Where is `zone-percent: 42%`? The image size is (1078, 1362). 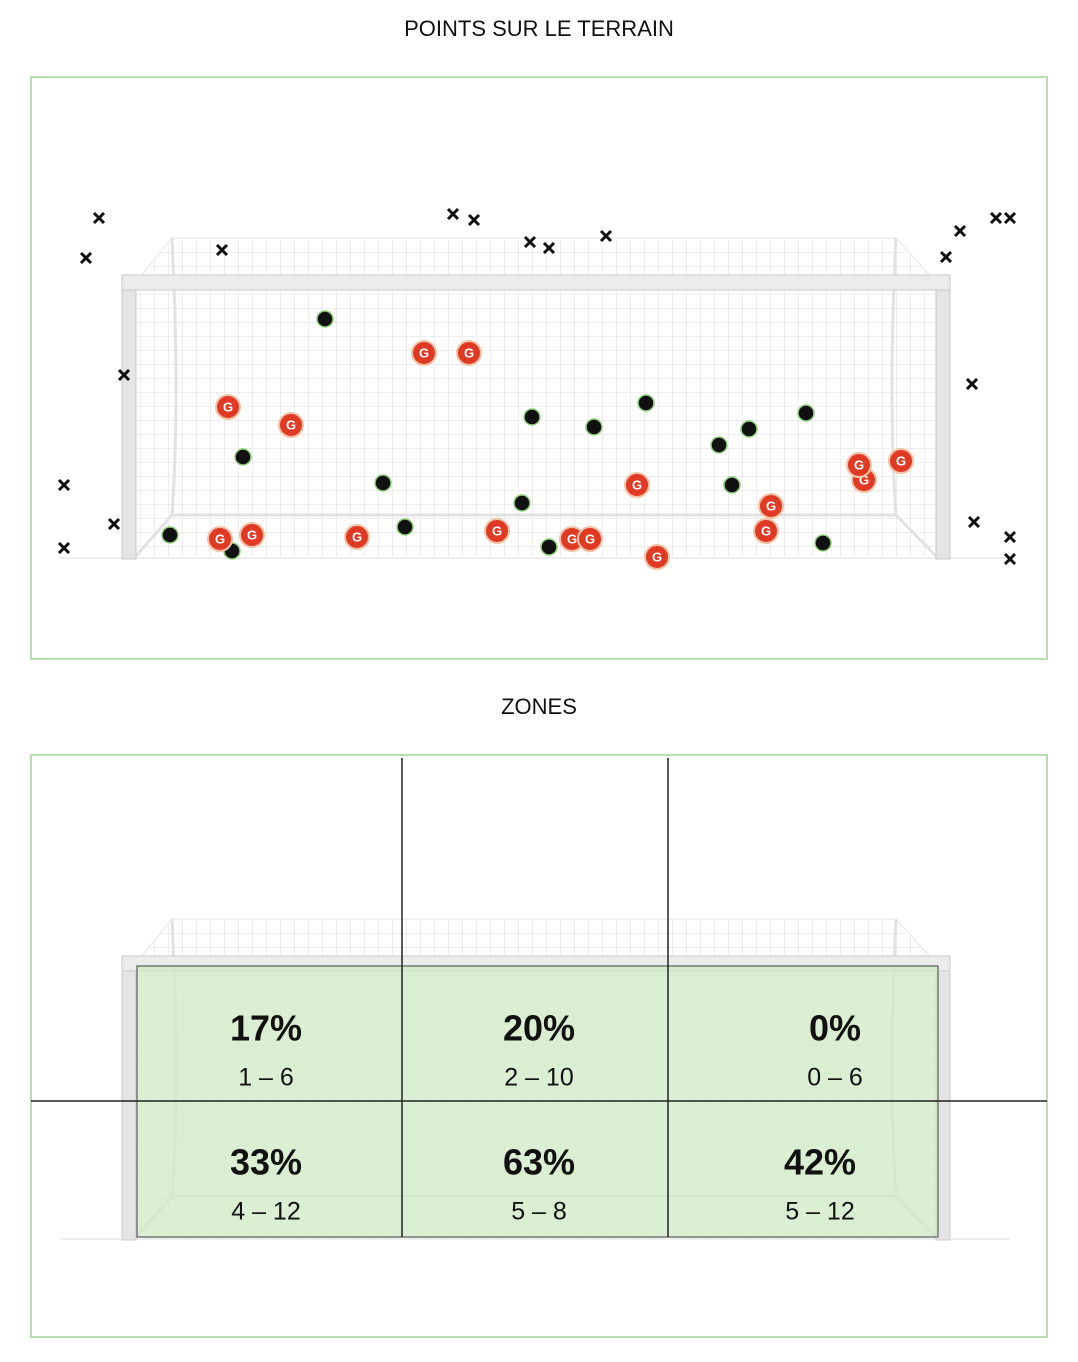
zone-percent: 42% is located at coordinates (820, 1162).